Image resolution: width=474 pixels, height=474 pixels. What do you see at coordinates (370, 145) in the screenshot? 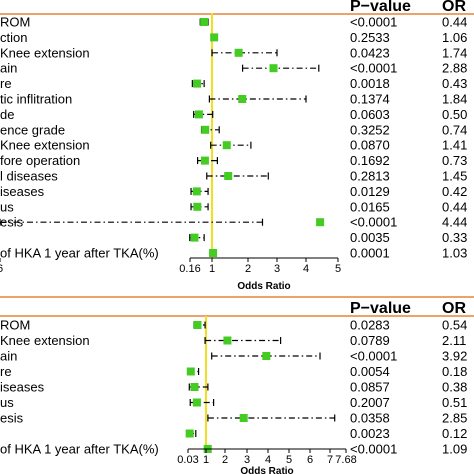
I see `pvalue-text: 0.0870` at bounding box center [370, 145].